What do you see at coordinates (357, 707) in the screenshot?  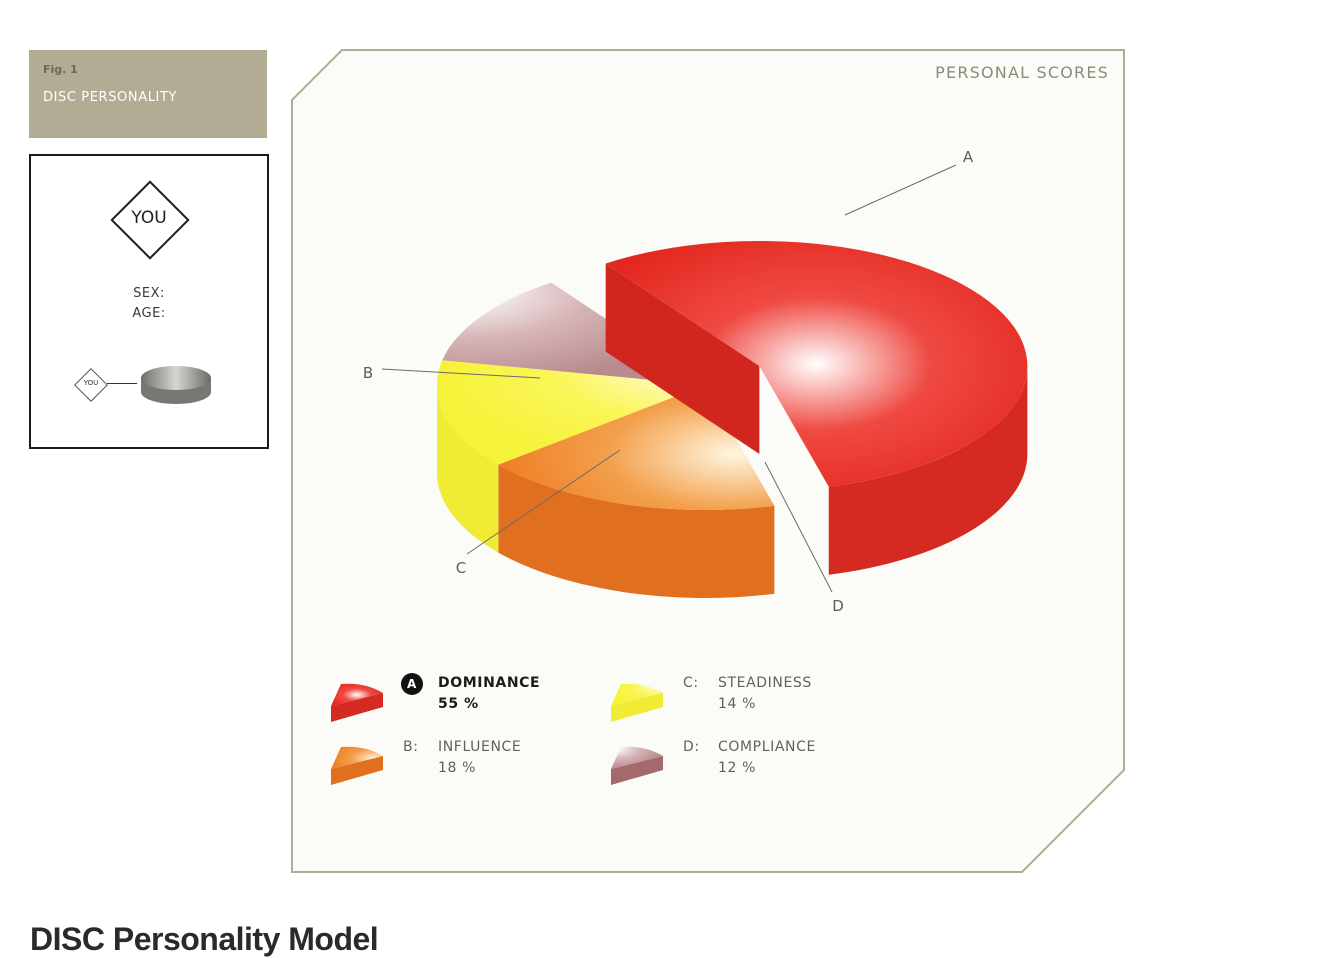 I see `dominance-legend-icon-side` at bounding box center [357, 707].